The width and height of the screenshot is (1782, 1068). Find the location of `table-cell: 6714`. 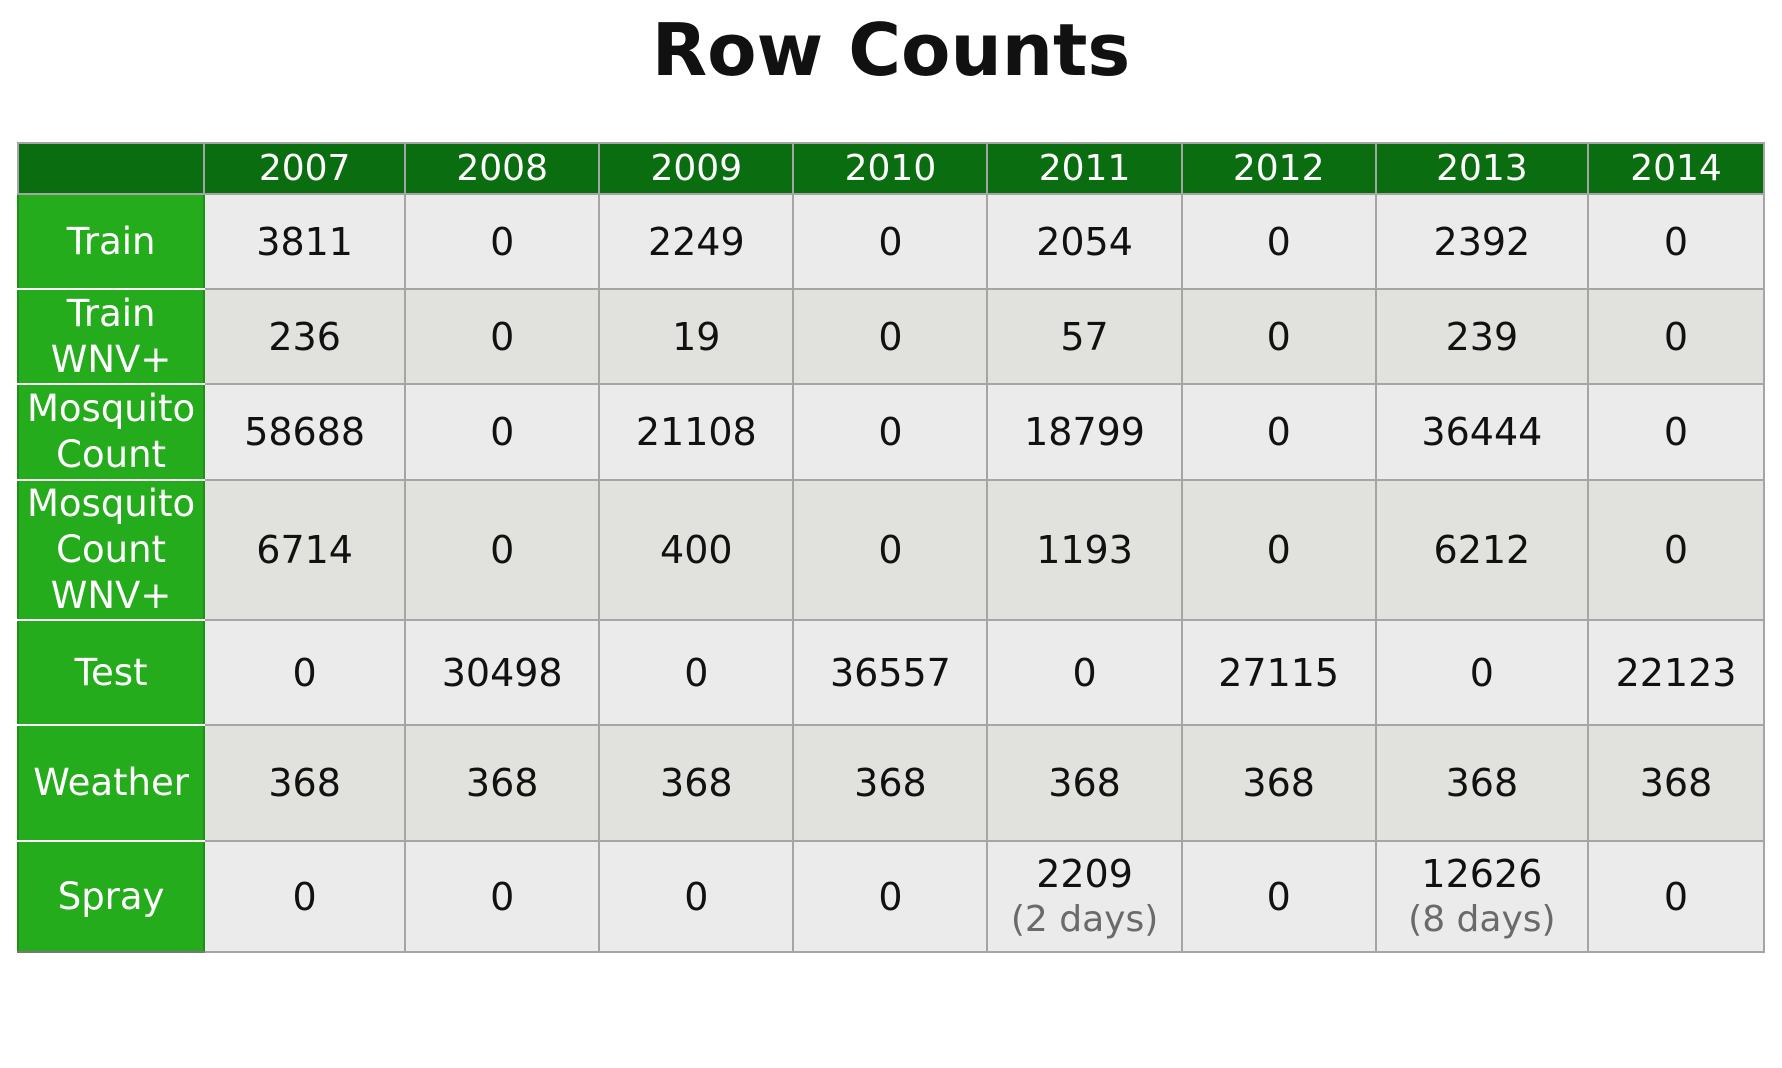

table-cell: 6714 is located at coordinates (305, 550).